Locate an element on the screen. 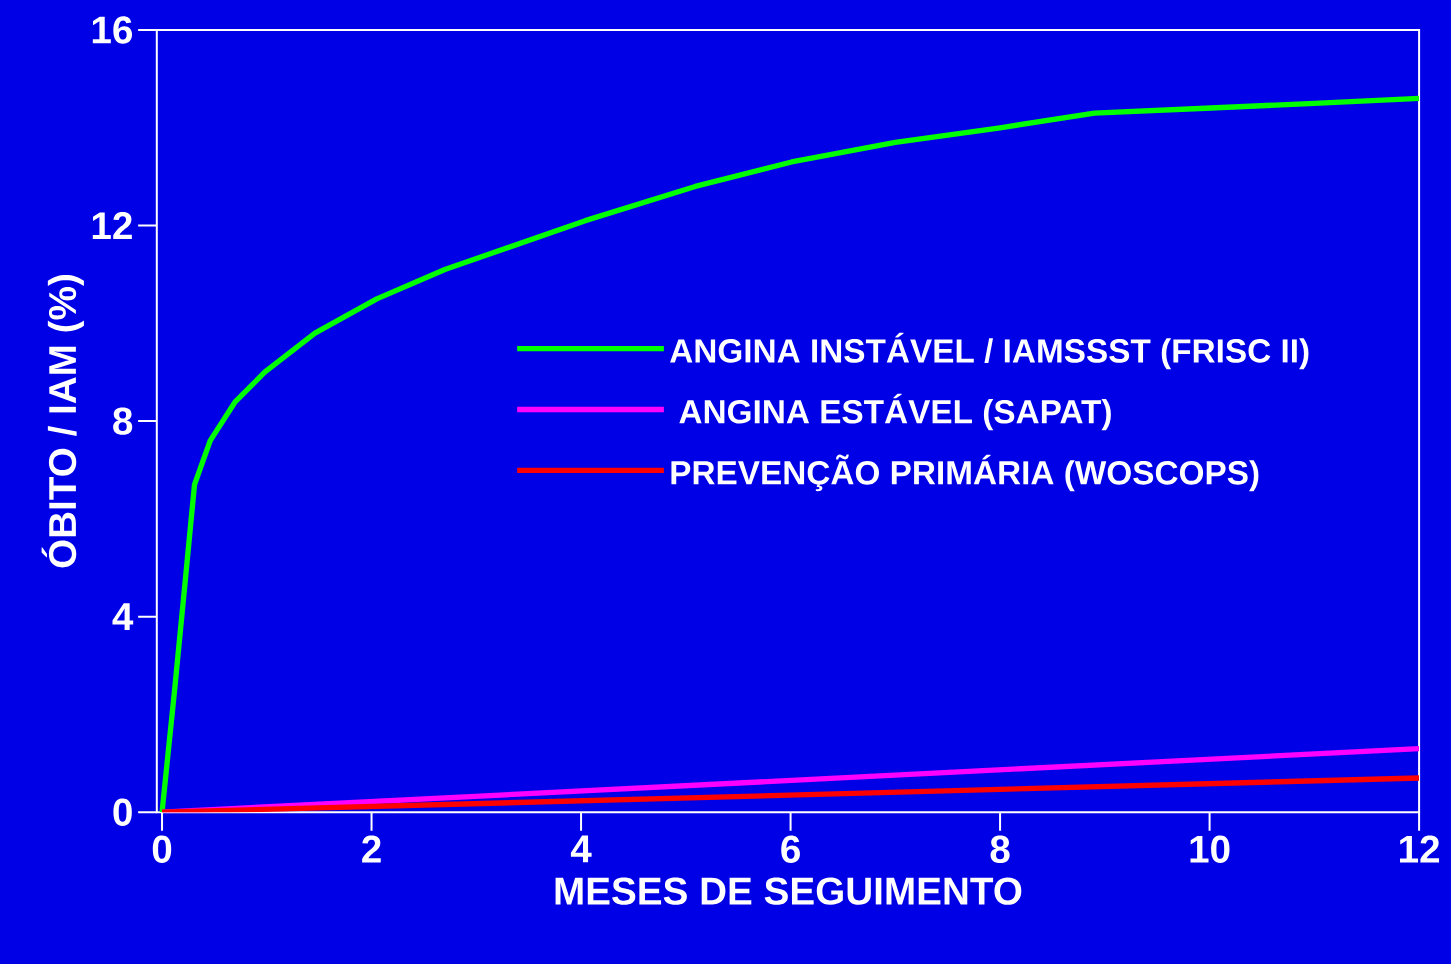 The width and height of the screenshot is (1451, 964). legend-label: PREVENÇÃO PRIMÁRIA (WOSCOPS) is located at coordinates (965, 473).